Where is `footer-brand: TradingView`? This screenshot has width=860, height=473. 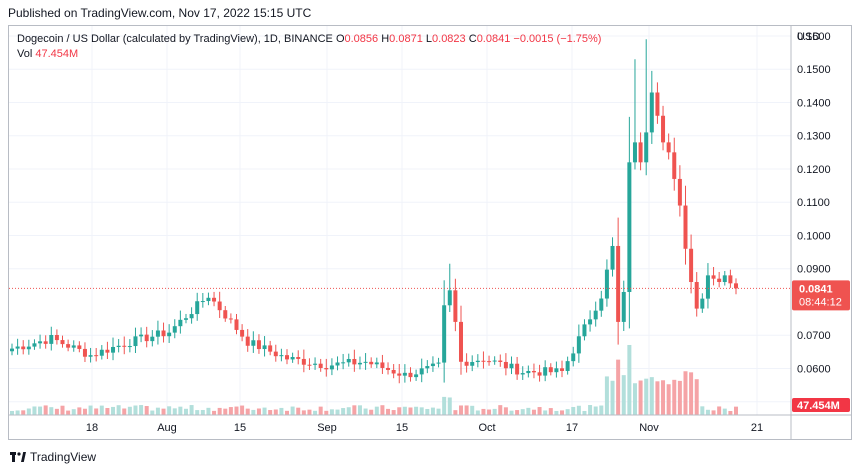 footer-brand: TradingView is located at coordinates (63, 457).